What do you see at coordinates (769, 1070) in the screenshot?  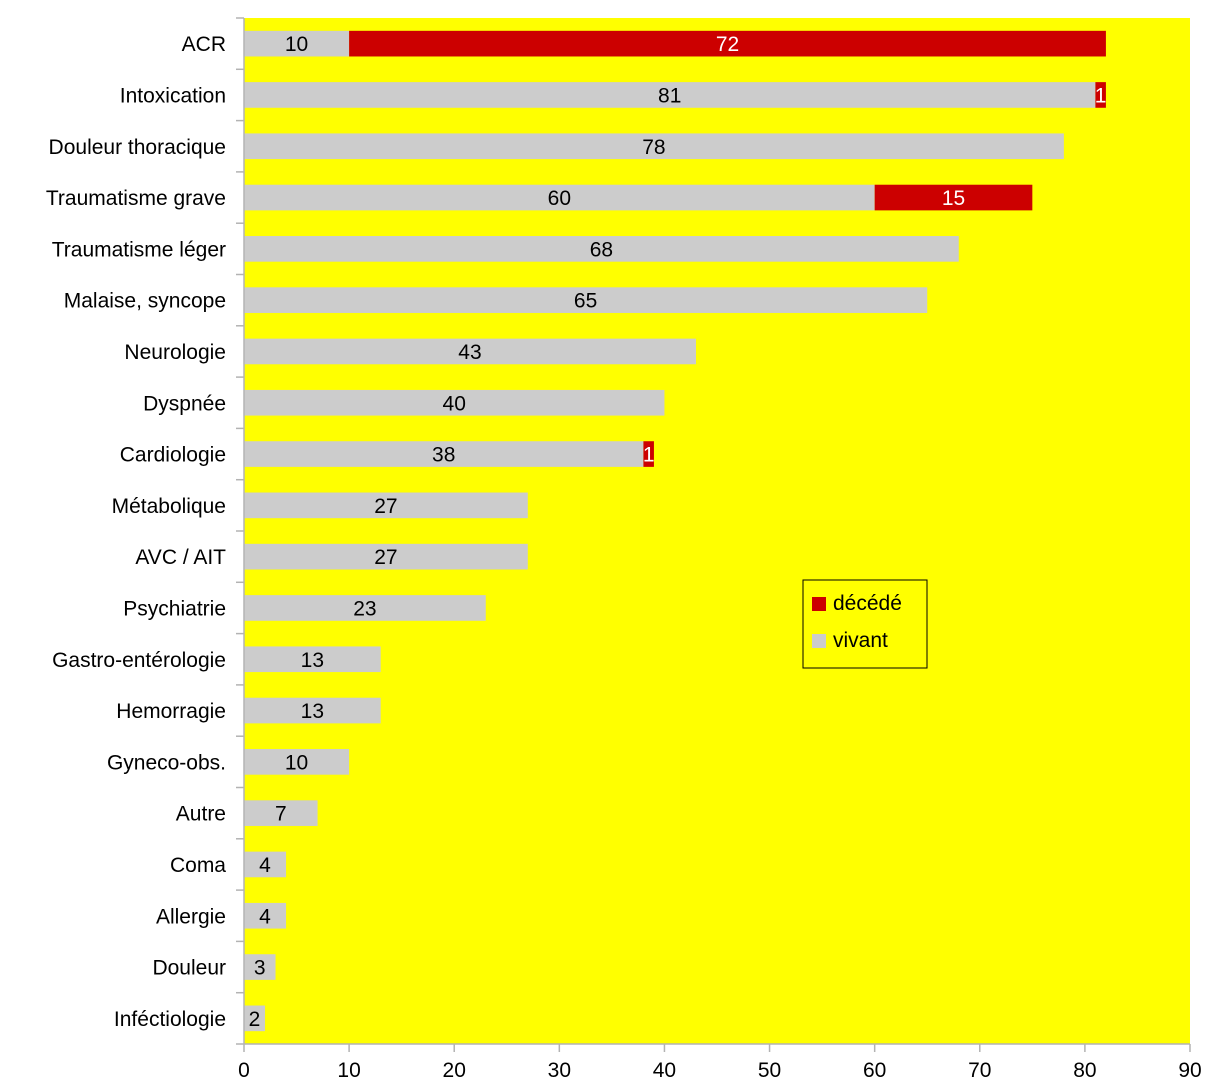 I see `x-tick-label: 50` at bounding box center [769, 1070].